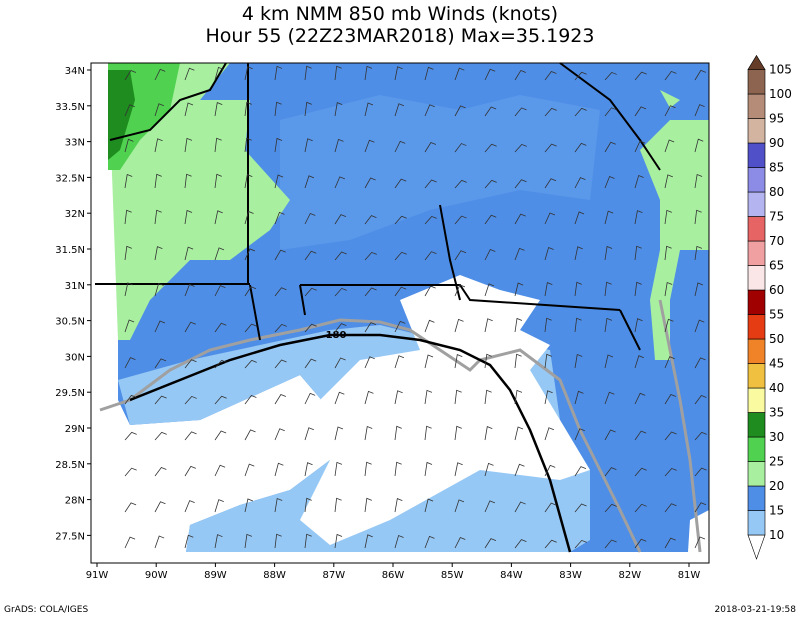  I want to click on lat-label: 27.5N, so click(70, 536).